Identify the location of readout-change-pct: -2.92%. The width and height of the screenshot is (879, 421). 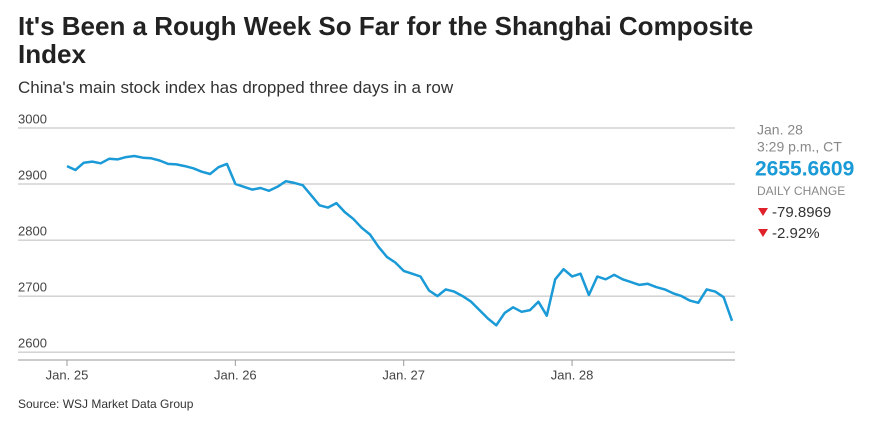
(796, 233).